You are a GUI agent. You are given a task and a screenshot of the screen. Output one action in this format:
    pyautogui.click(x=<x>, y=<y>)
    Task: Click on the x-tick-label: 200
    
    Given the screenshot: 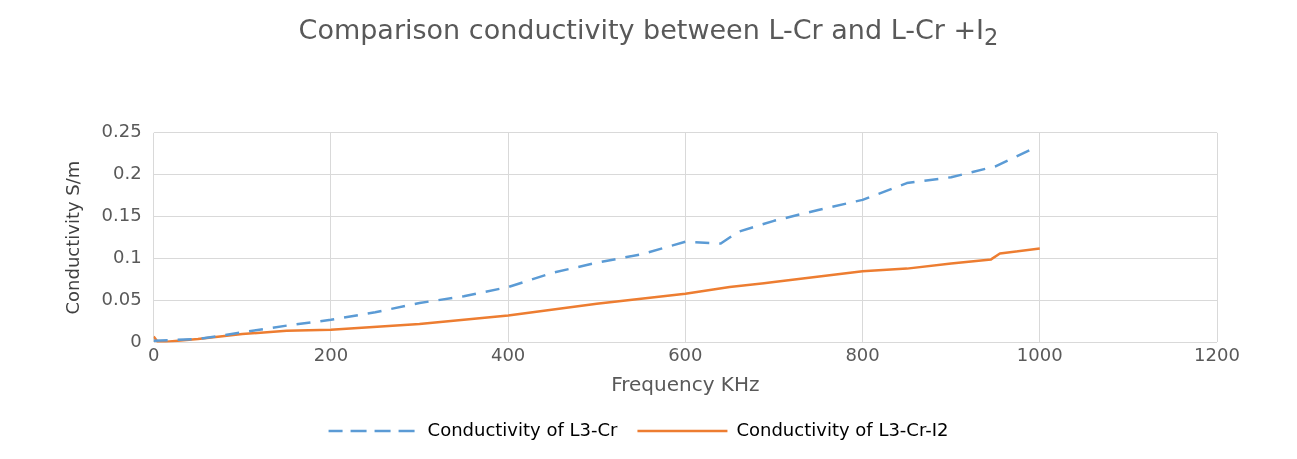 What is the action you would take?
    pyautogui.click(x=331, y=354)
    